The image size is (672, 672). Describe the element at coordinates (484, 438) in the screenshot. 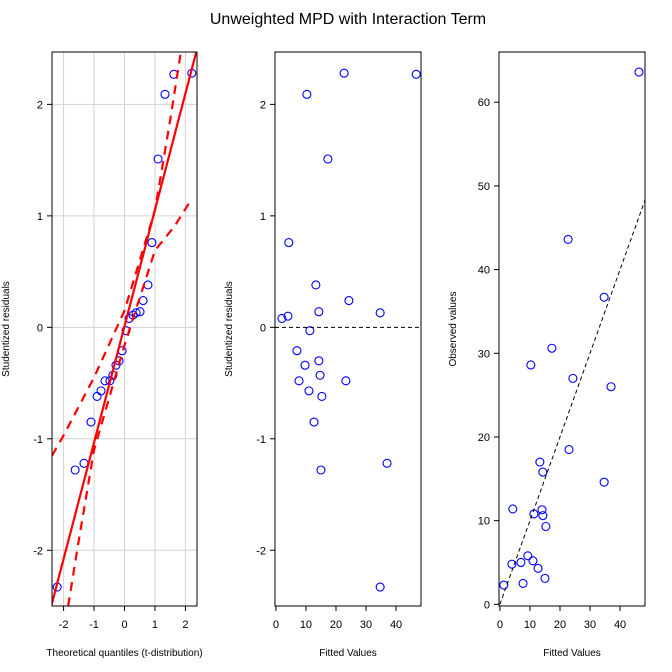

I see `y-tick-label: 20` at that location.